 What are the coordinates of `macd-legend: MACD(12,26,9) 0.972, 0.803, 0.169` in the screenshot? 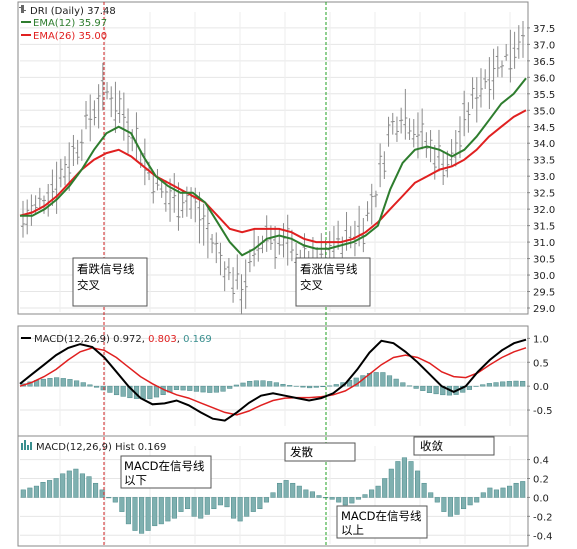 It's located at (116, 339).